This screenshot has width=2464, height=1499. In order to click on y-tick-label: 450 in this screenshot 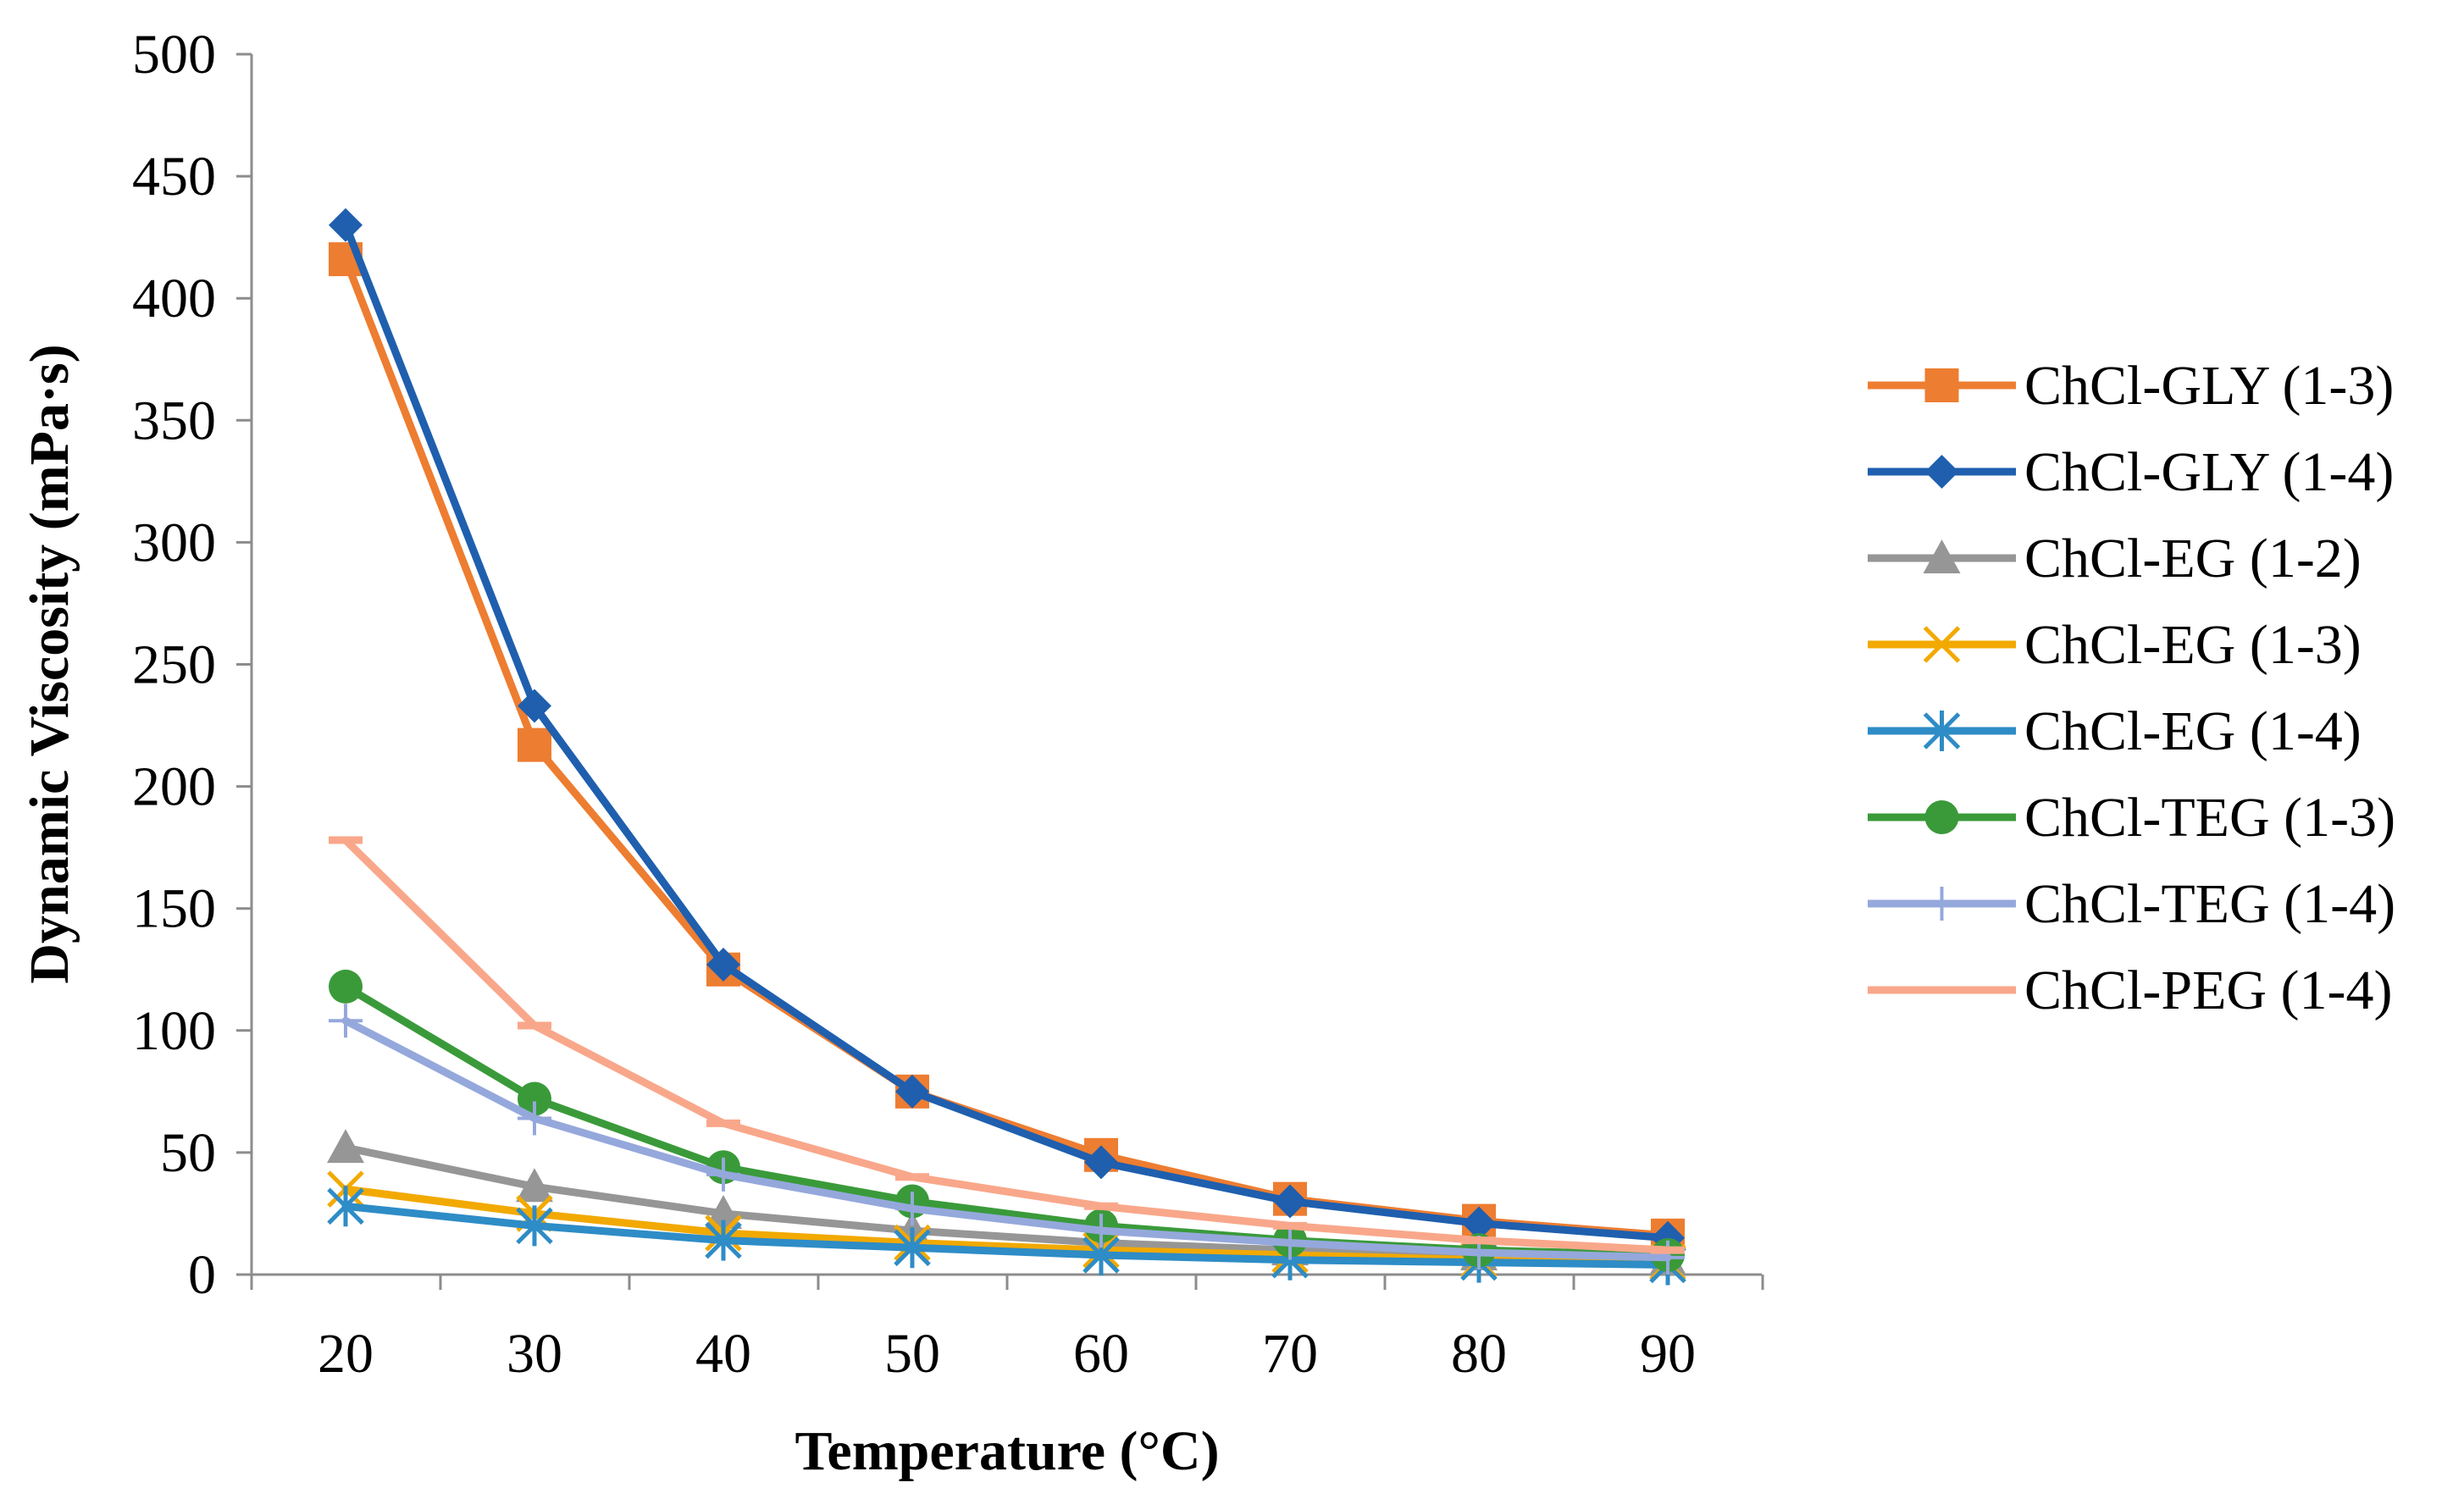, I will do `click(174, 176)`.